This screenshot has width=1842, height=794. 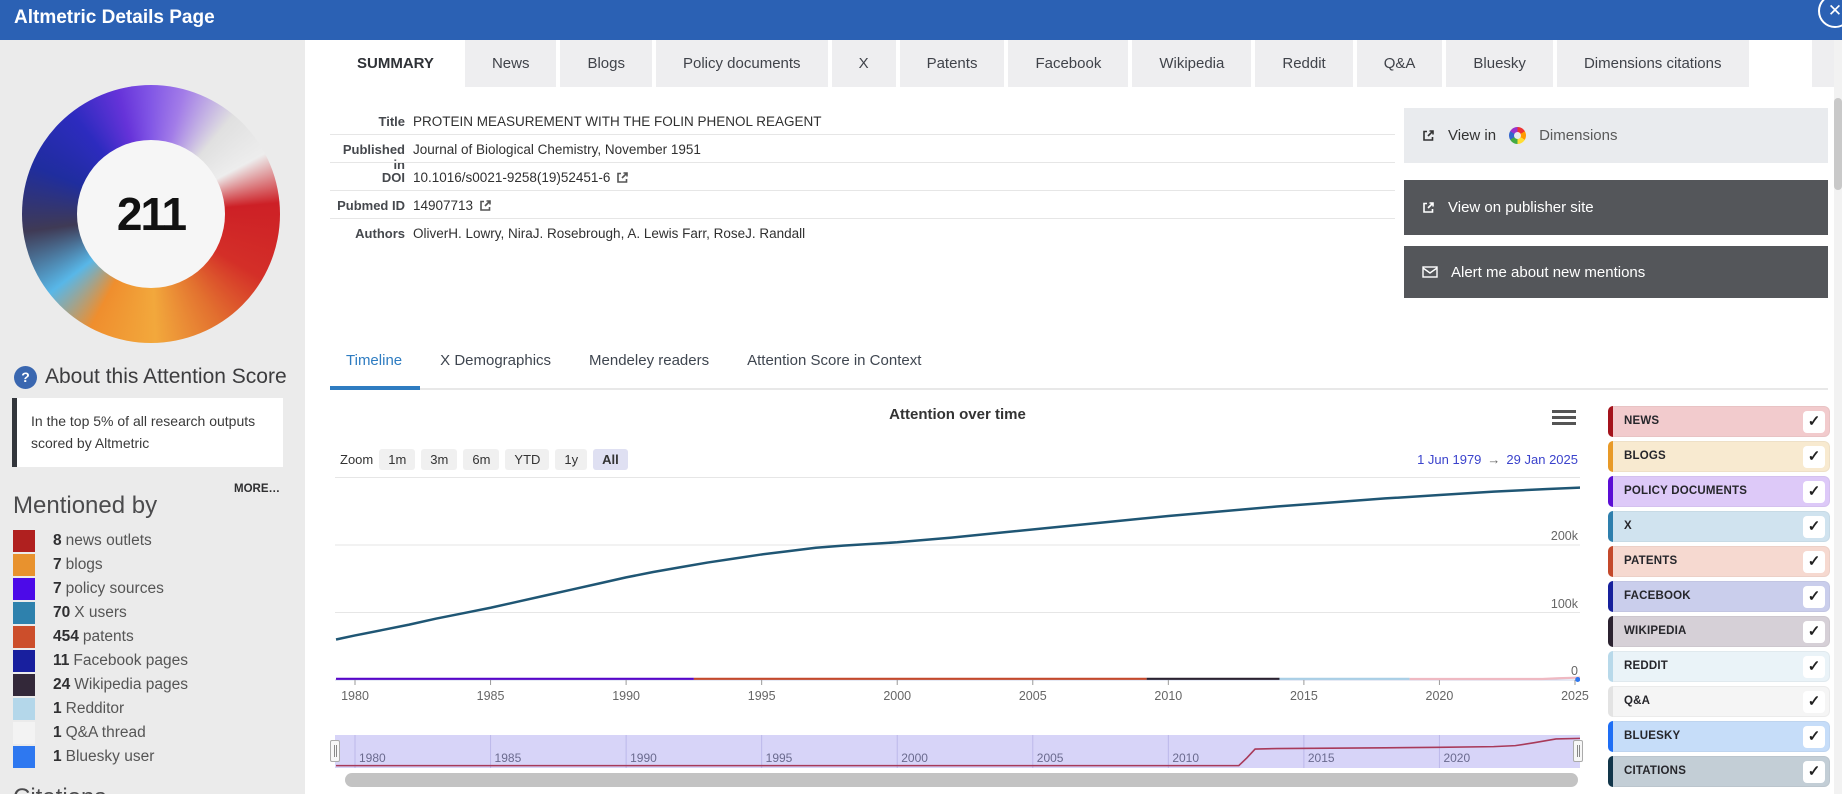 What do you see at coordinates (1430, 272) in the screenshot?
I see `envelope-icon` at bounding box center [1430, 272].